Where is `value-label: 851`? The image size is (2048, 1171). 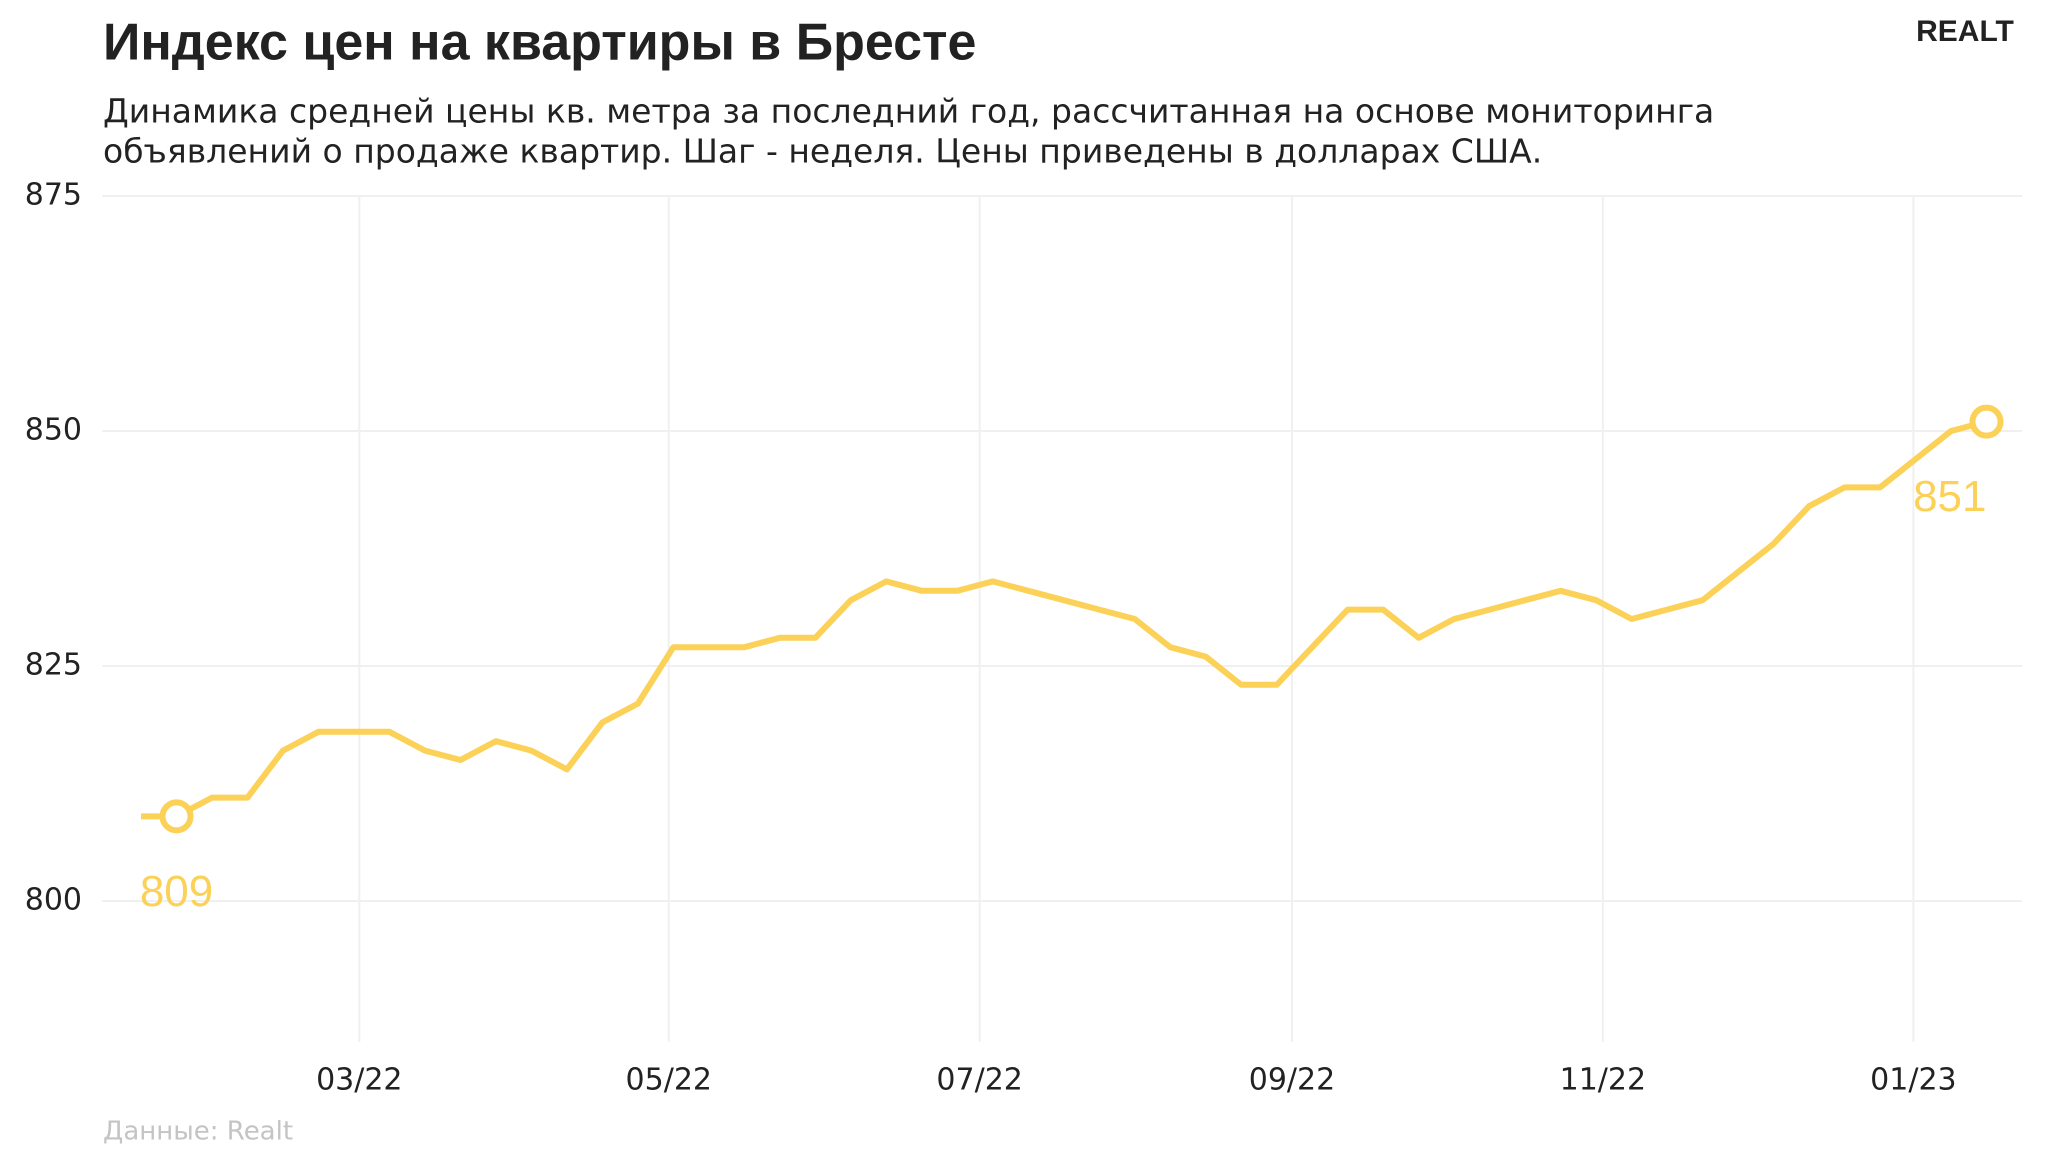
value-label: 851 is located at coordinates (1949, 496).